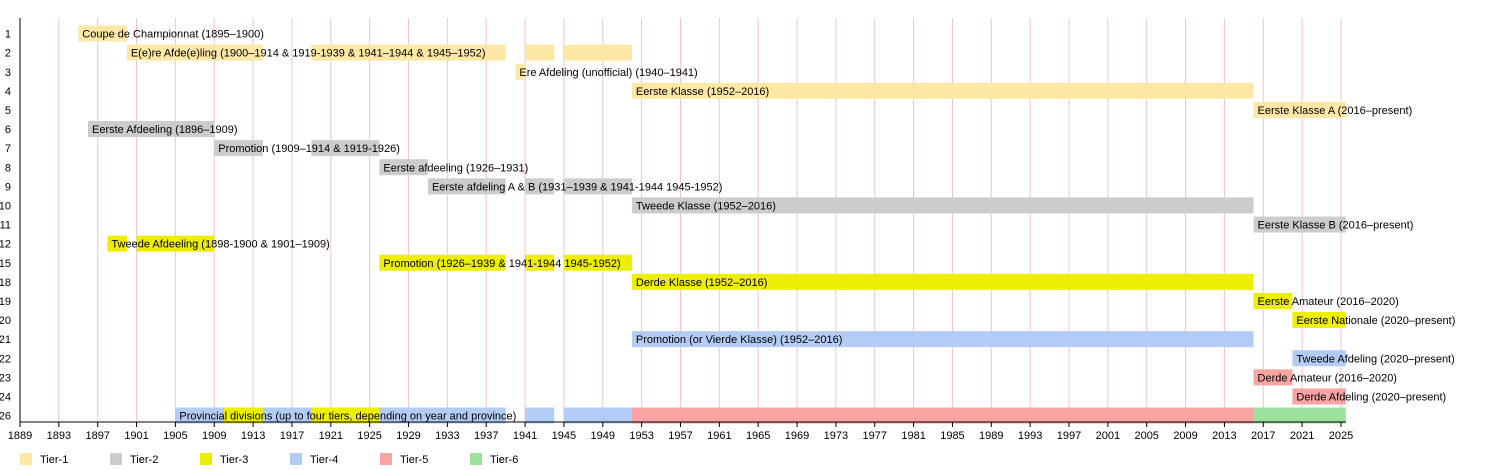 The width and height of the screenshot is (1500, 470). Describe the element at coordinates (8, 92) in the screenshot. I see `row-label: 4` at that location.